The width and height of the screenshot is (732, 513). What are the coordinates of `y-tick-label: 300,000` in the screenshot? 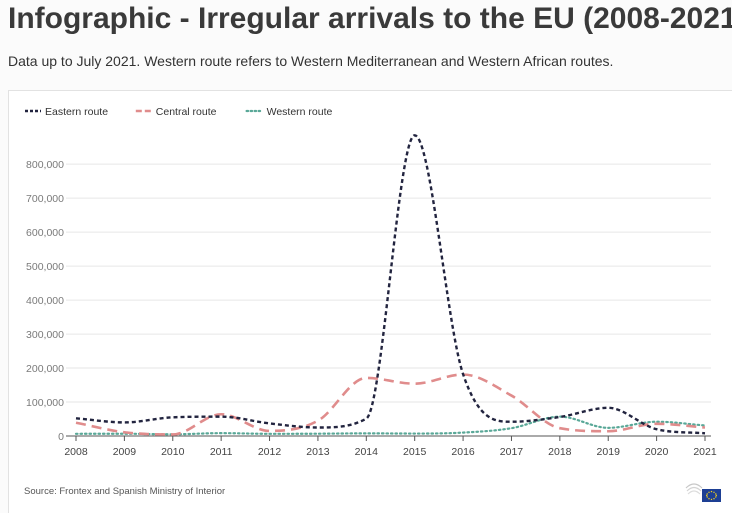 It's located at (45, 335).